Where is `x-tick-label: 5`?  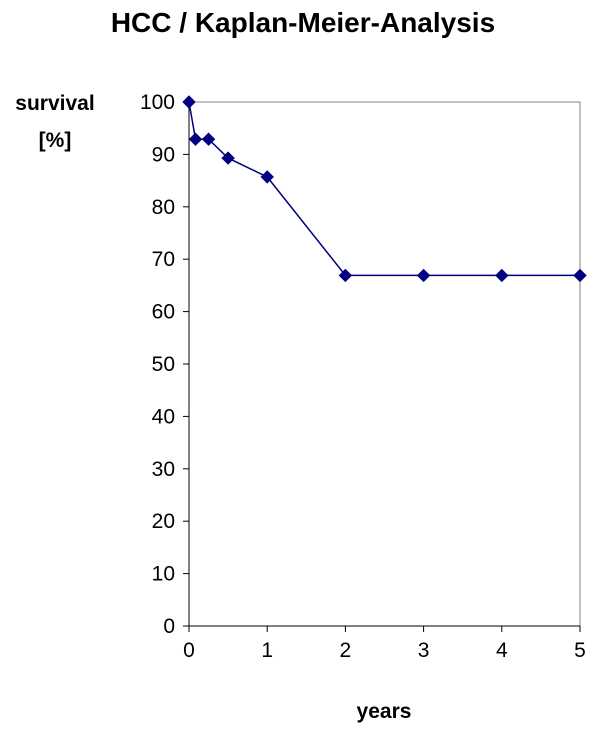
x-tick-label: 5 is located at coordinates (580, 650).